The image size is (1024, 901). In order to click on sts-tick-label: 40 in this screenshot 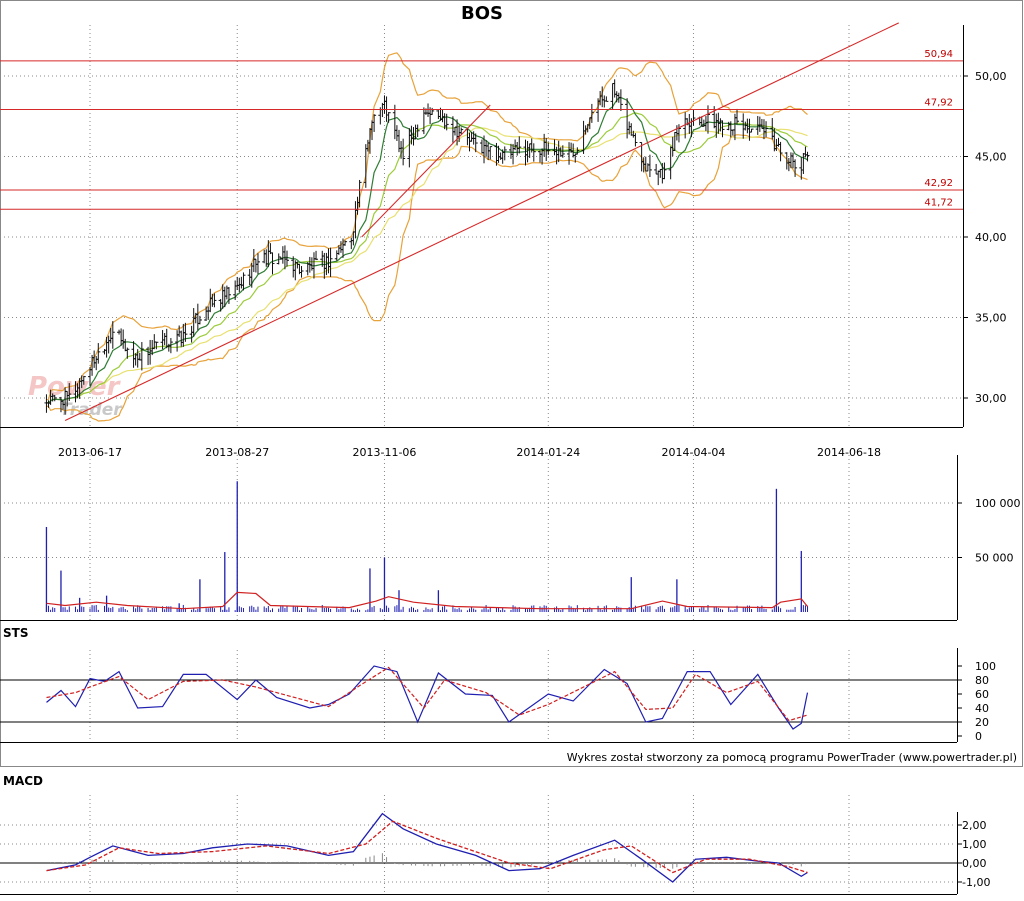, I will do `click(982, 708)`.